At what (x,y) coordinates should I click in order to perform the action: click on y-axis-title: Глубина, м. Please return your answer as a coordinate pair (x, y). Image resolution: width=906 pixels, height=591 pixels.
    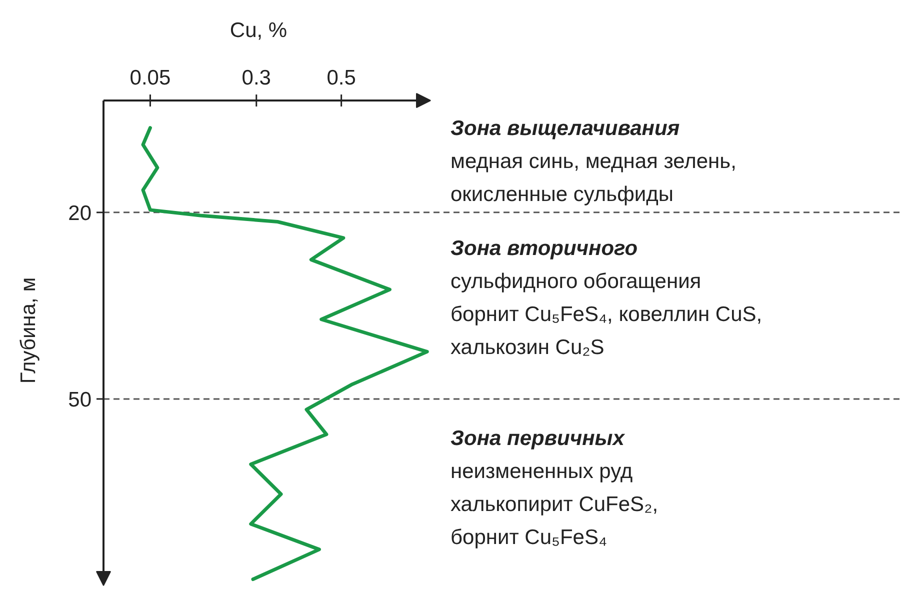
    Looking at the image, I should click on (28, 330).